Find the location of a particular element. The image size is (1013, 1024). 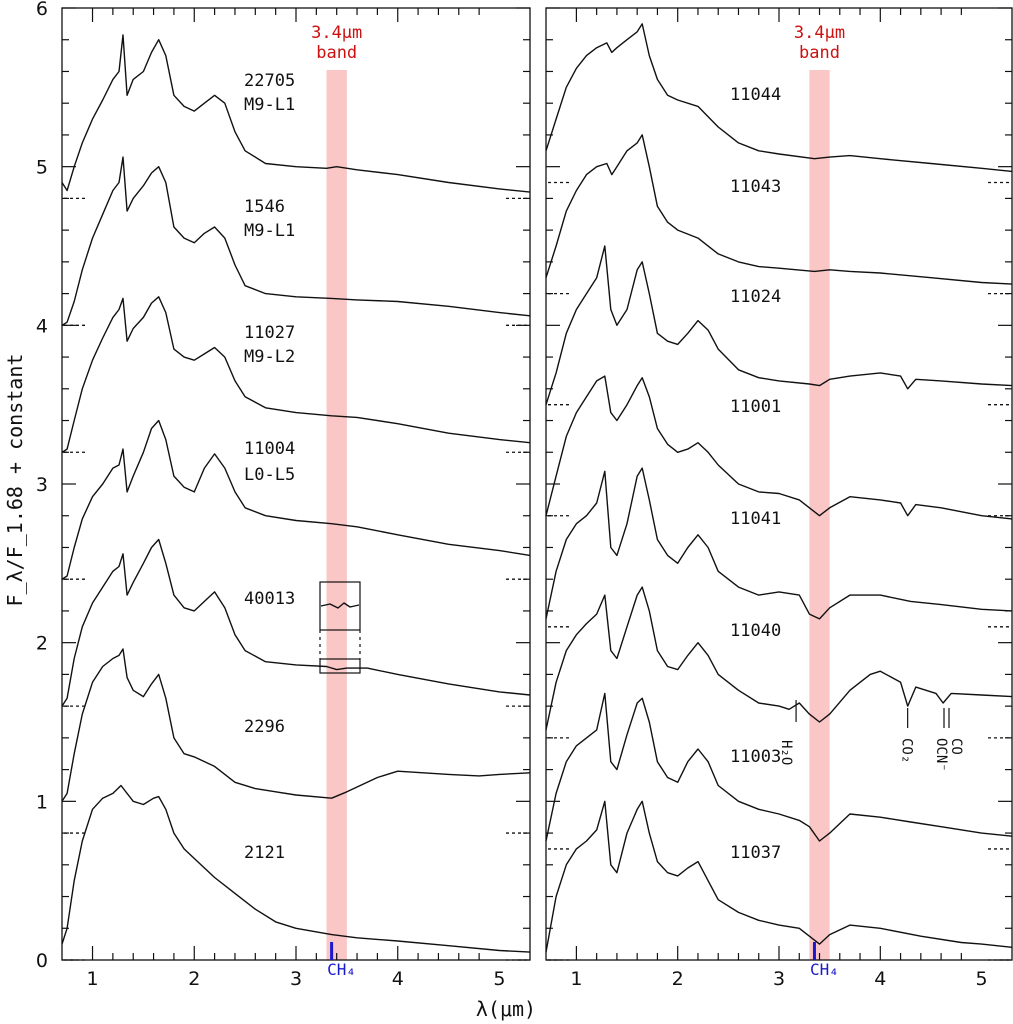

series-label: 2121 is located at coordinates (264, 853).